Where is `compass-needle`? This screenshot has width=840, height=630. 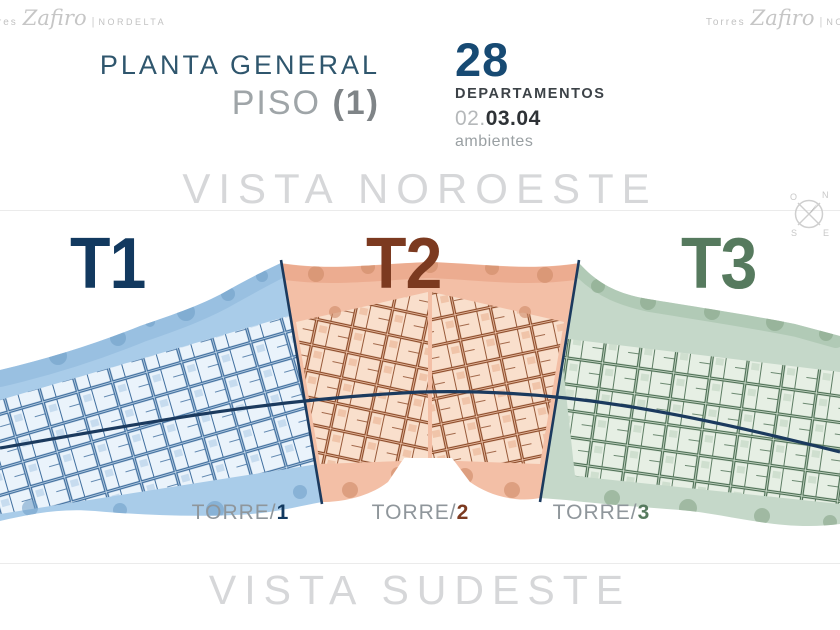 compass-needle is located at coordinates (813, 208).